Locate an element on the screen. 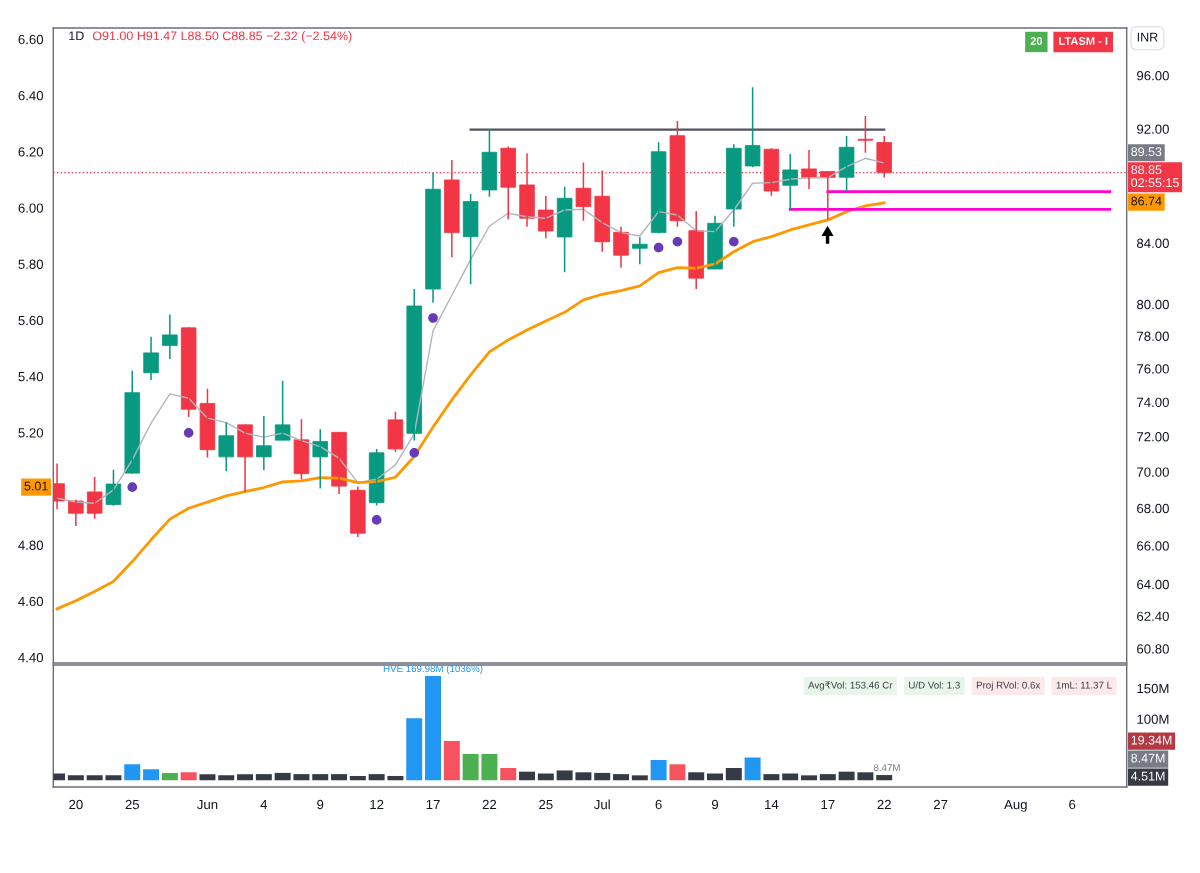 Image resolution: width=1200 pixels, height=873 pixels. y-tick-label: 64.00 is located at coordinates (1153, 584).